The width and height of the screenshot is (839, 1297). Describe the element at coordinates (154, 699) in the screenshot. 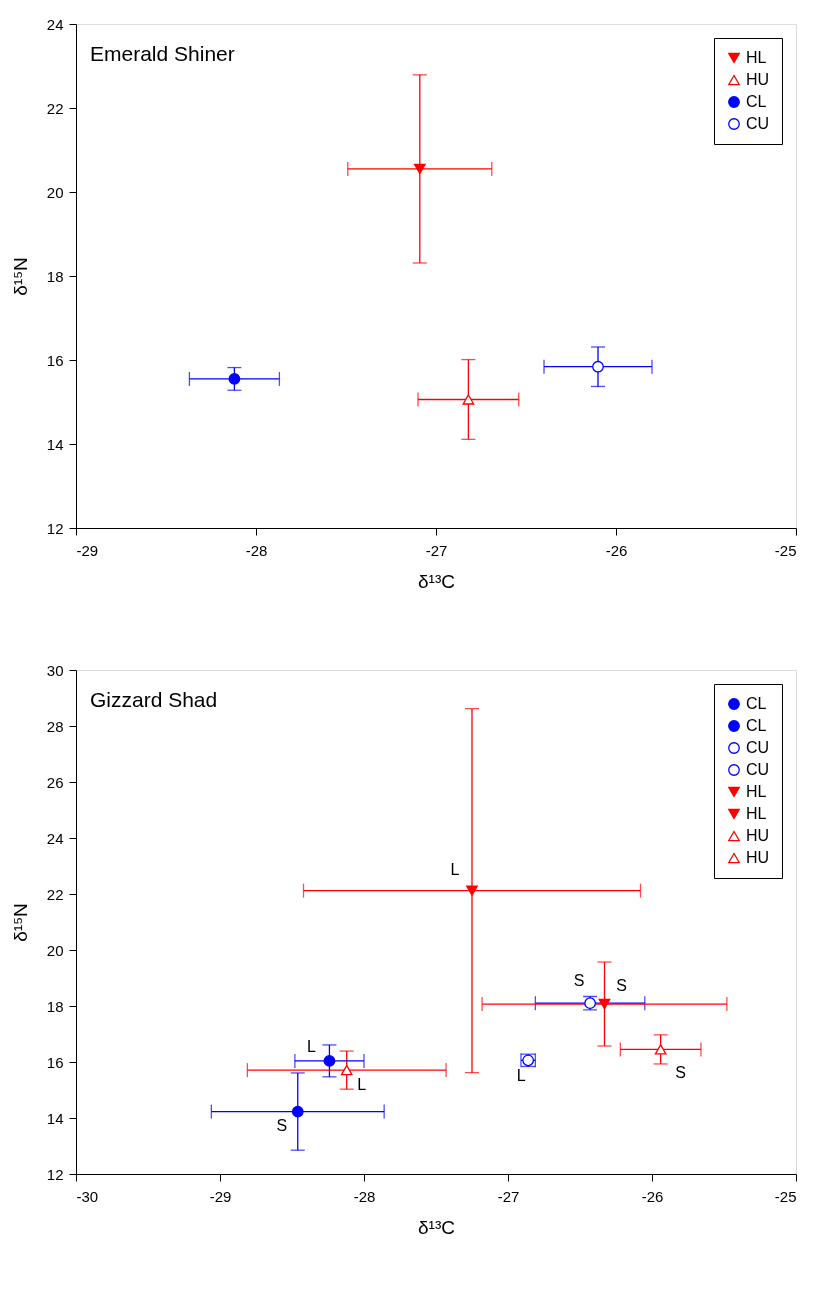

I see `text: Gizzard Shad` at that location.